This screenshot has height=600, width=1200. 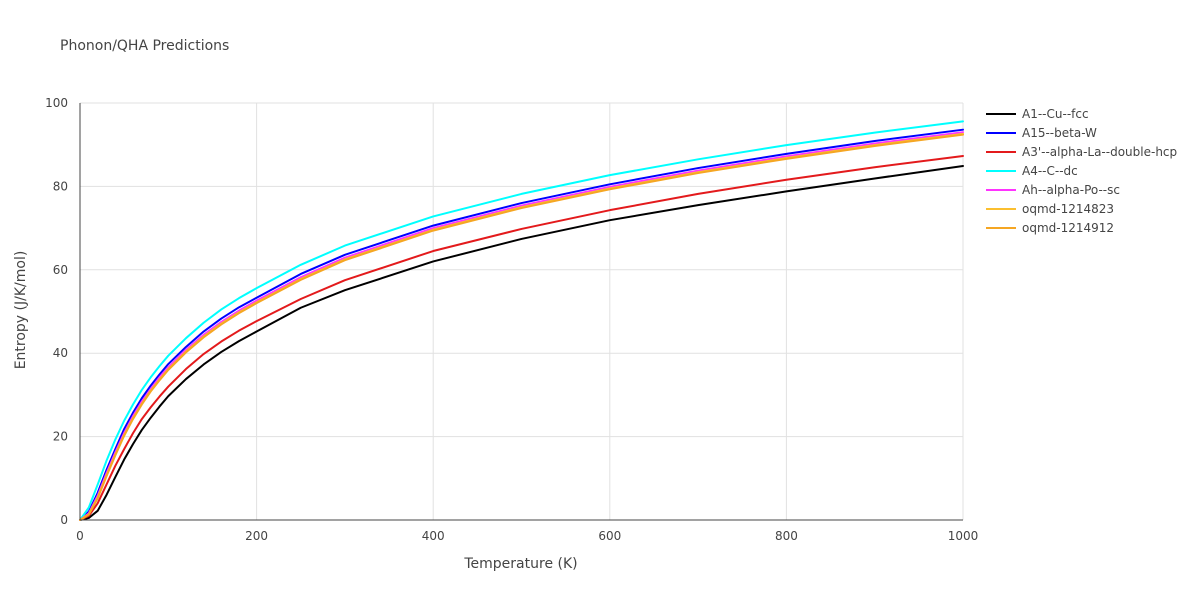 I want to click on chart-title: Phonon/QHA Predictions, so click(x=144, y=46).